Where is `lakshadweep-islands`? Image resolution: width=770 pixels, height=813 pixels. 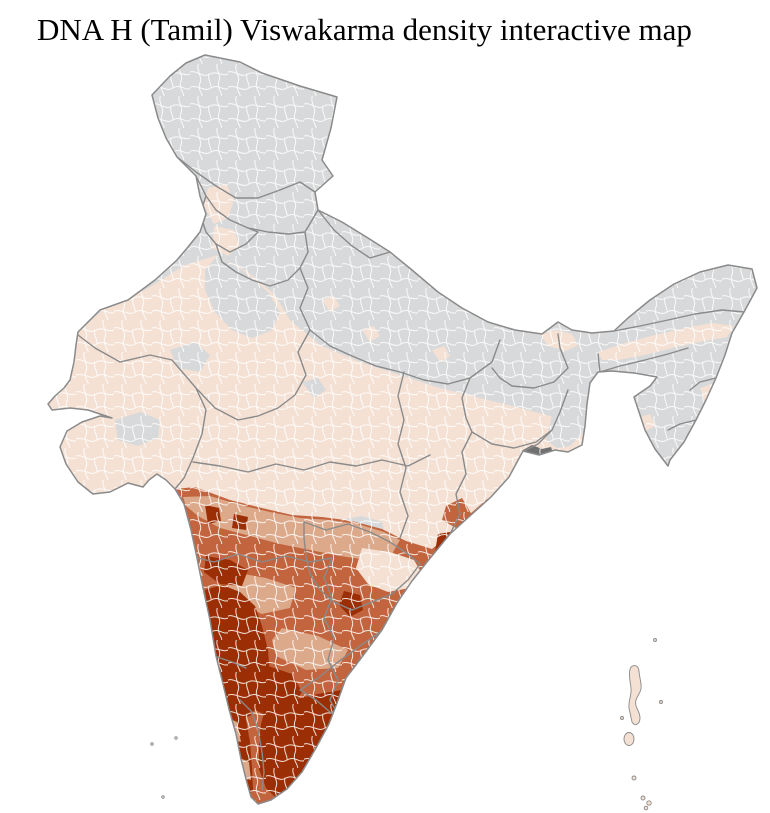 lakshadweep-islands is located at coordinates (164, 767).